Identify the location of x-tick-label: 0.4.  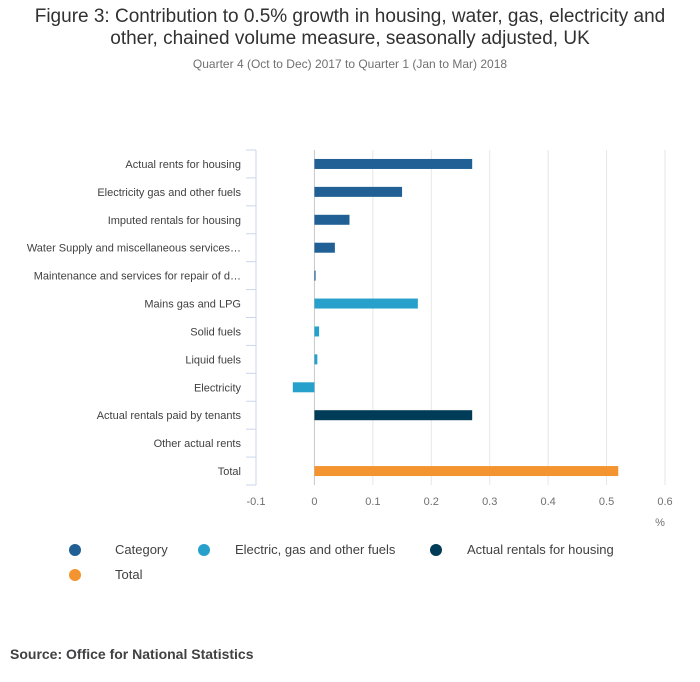
(547, 502).